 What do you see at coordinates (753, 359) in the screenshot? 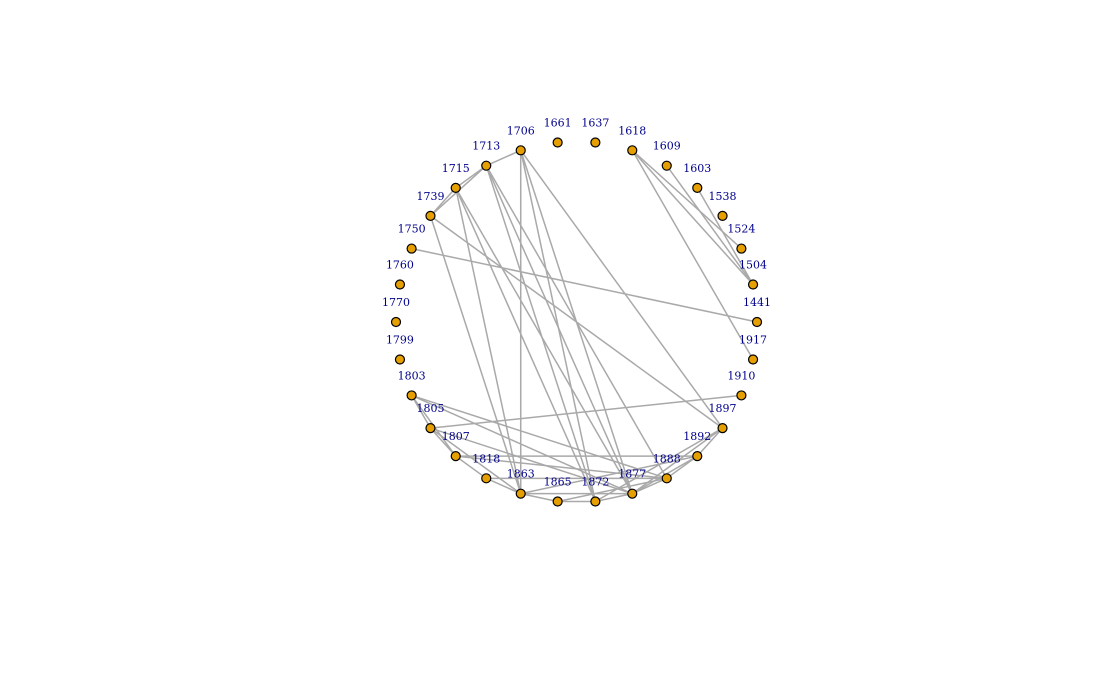
I see `node-1917` at bounding box center [753, 359].